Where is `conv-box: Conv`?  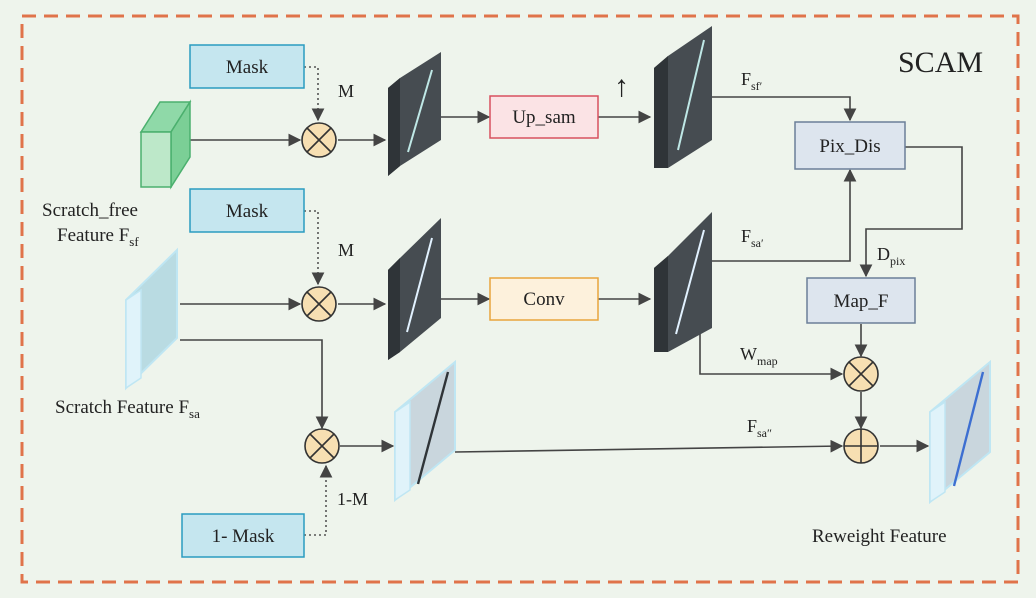
conv-box: Conv is located at coordinates (544, 299).